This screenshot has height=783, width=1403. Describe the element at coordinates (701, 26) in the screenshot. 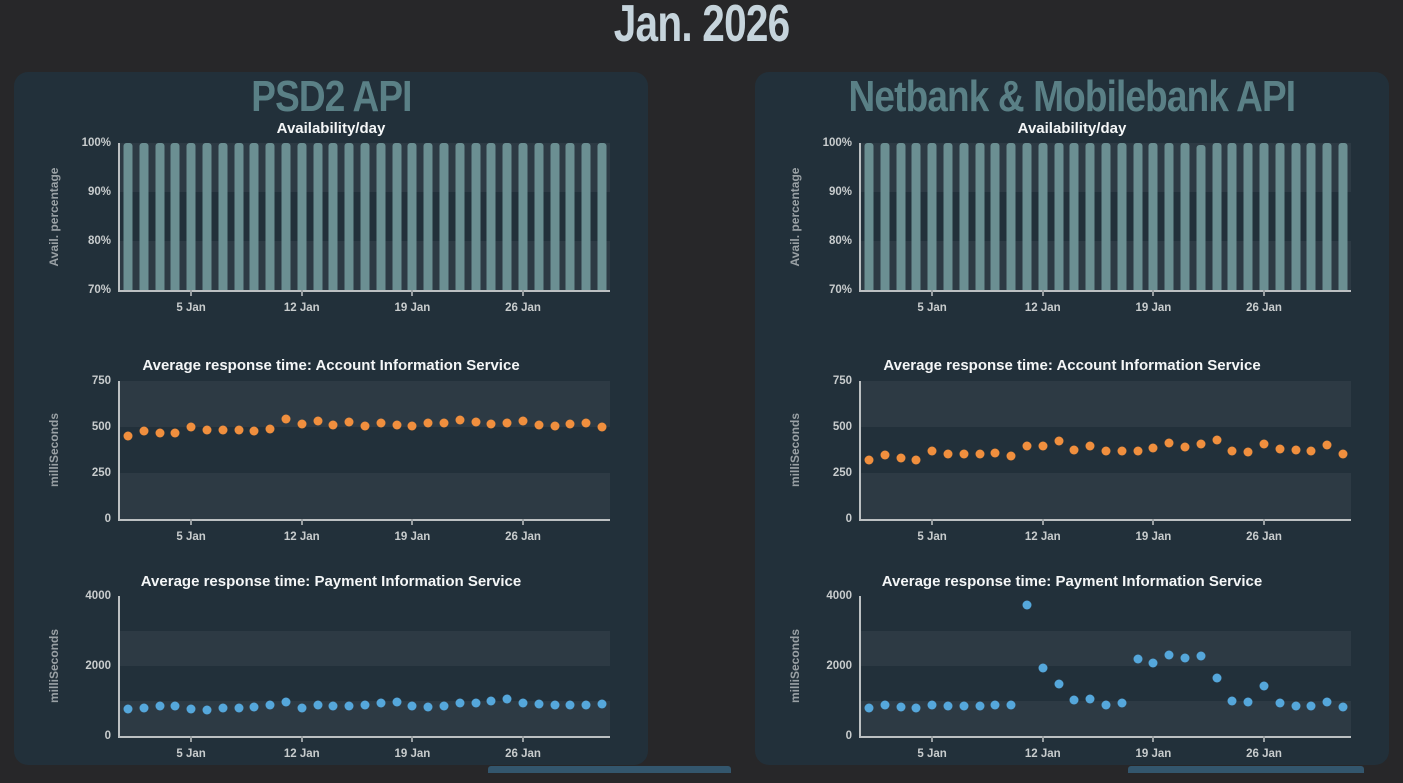

I see `page-title: Jan. 2026` at that location.